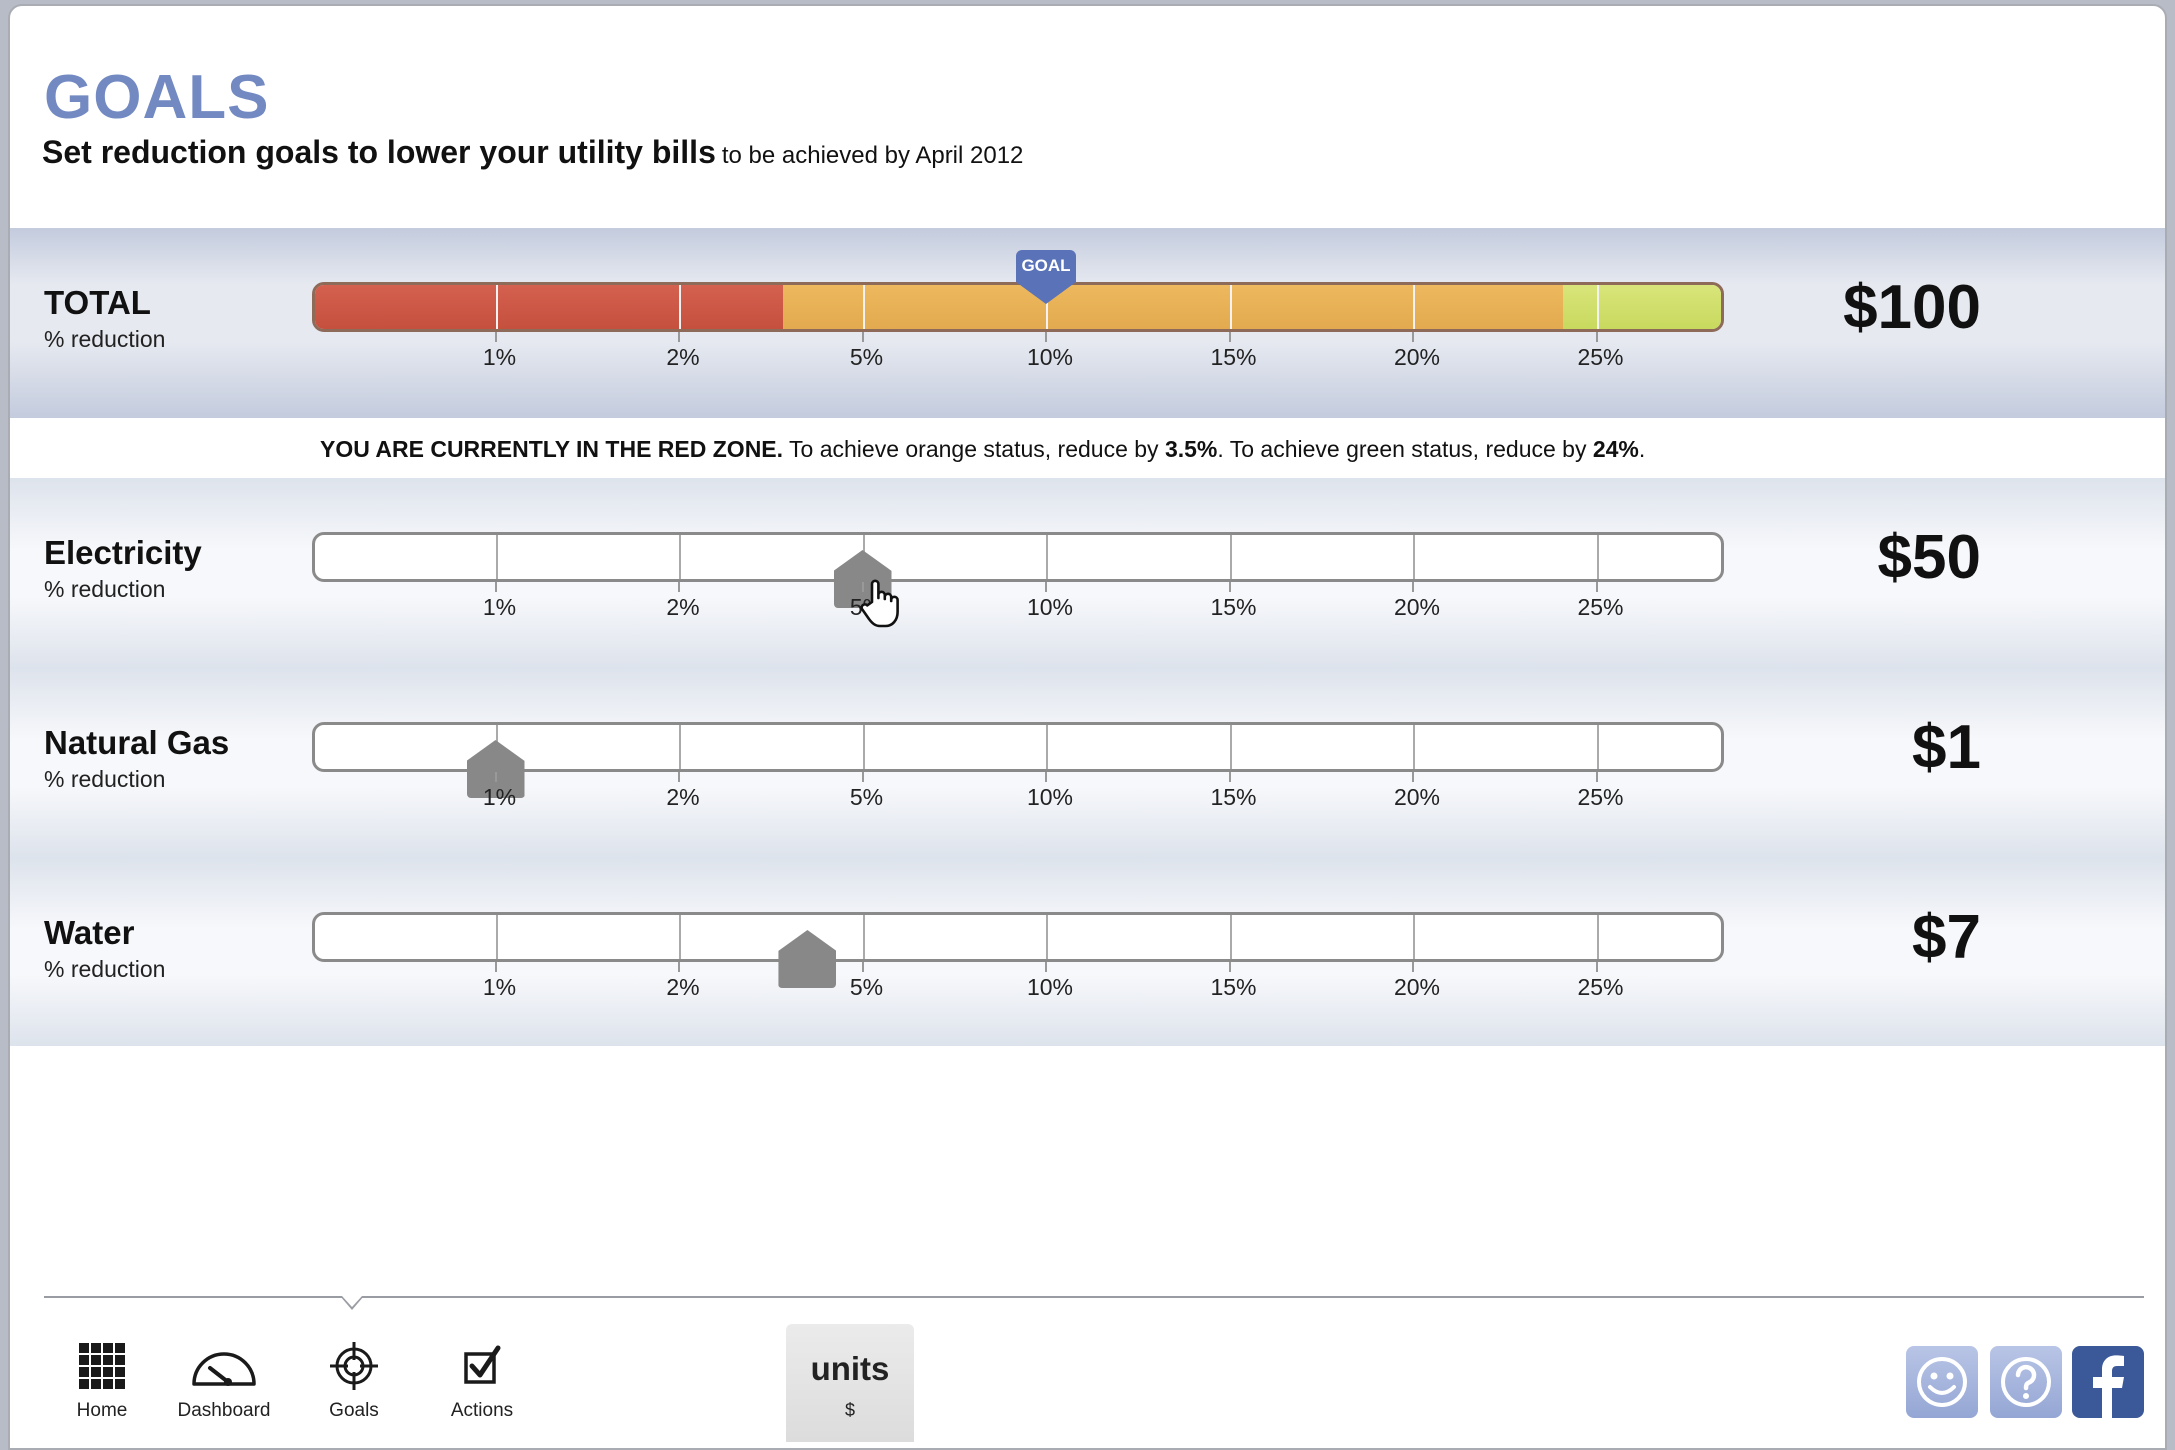  I want to click on natural-gas-sublabel: % reduction, so click(105, 779).